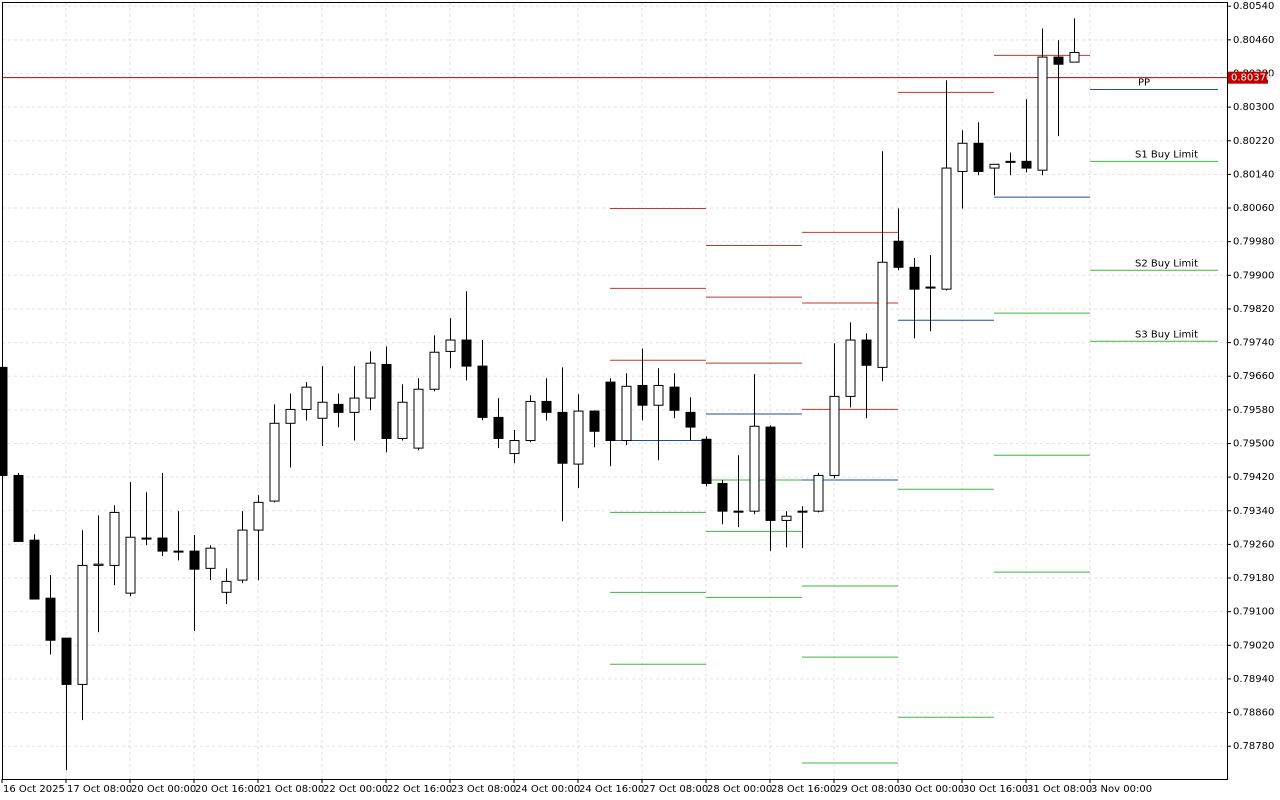 This screenshot has width=1280, height=800. What do you see at coordinates (163, 789) in the screenshot?
I see `x-tick-label: 20 Oct 00:00` at bounding box center [163, 789].